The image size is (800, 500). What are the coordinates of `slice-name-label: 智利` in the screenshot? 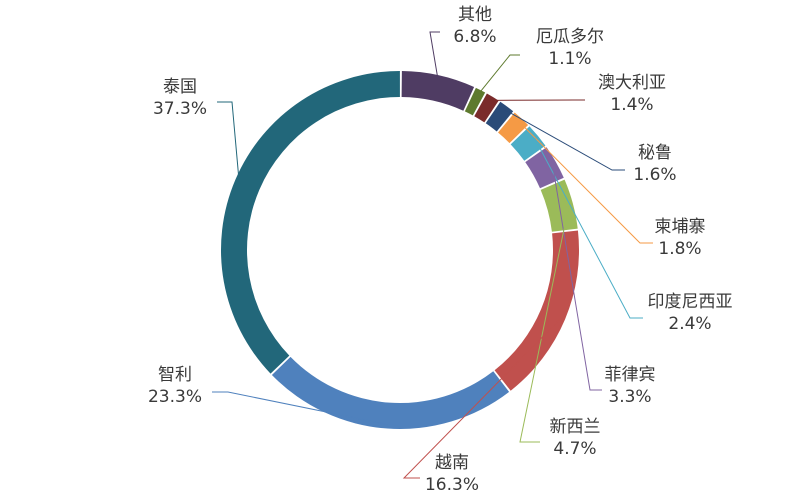 It's located at (175, 375).